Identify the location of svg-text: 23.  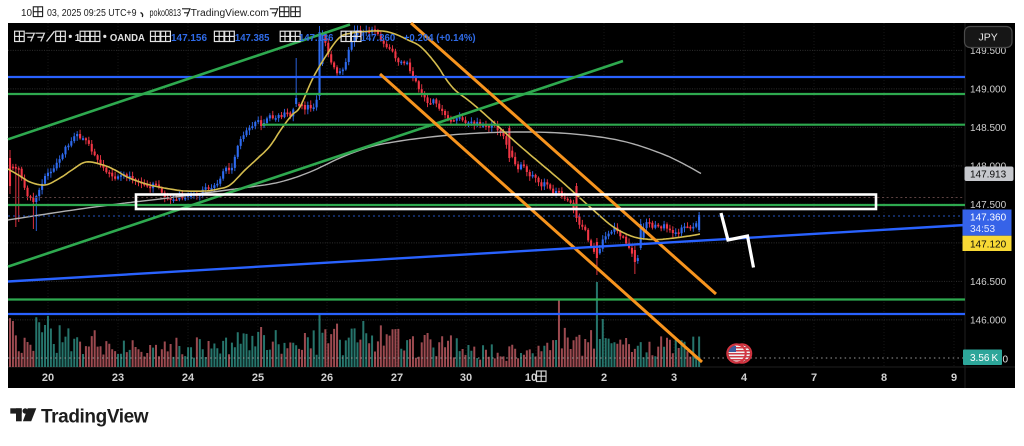
(118, 378).